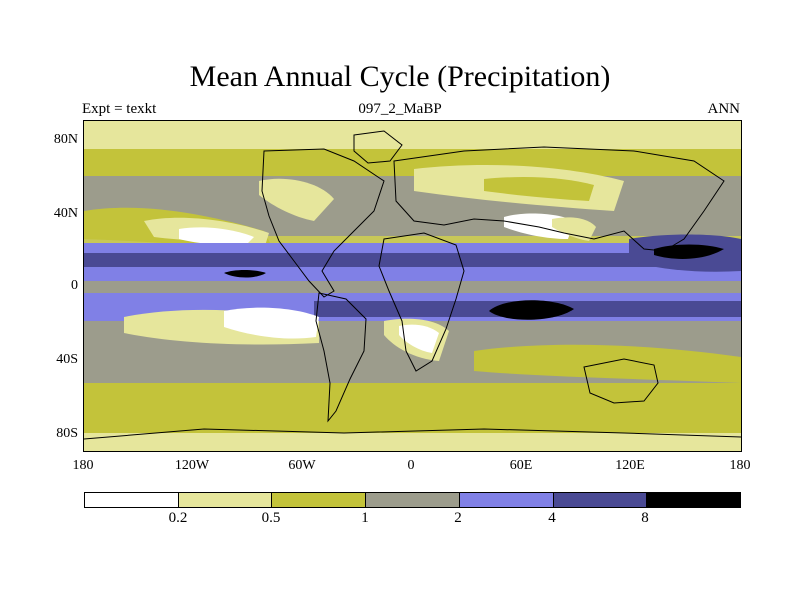  What do you see at coordinates (245, 274) in the screenshot?
I see `field-pac-black` at bounding box center [245, 274].